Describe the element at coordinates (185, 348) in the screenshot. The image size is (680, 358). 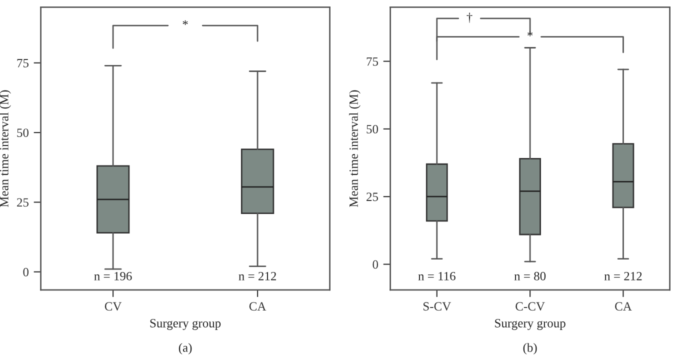
I see `text: (a)` at that location.